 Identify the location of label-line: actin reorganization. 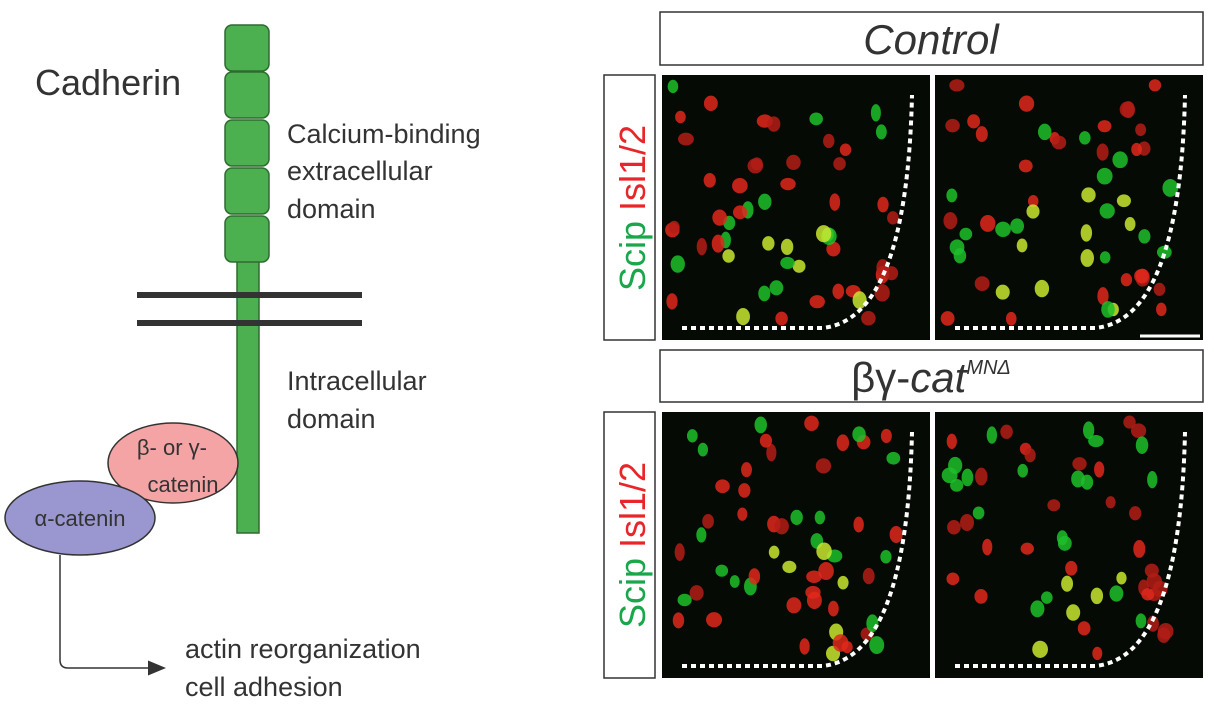
(303, 649).